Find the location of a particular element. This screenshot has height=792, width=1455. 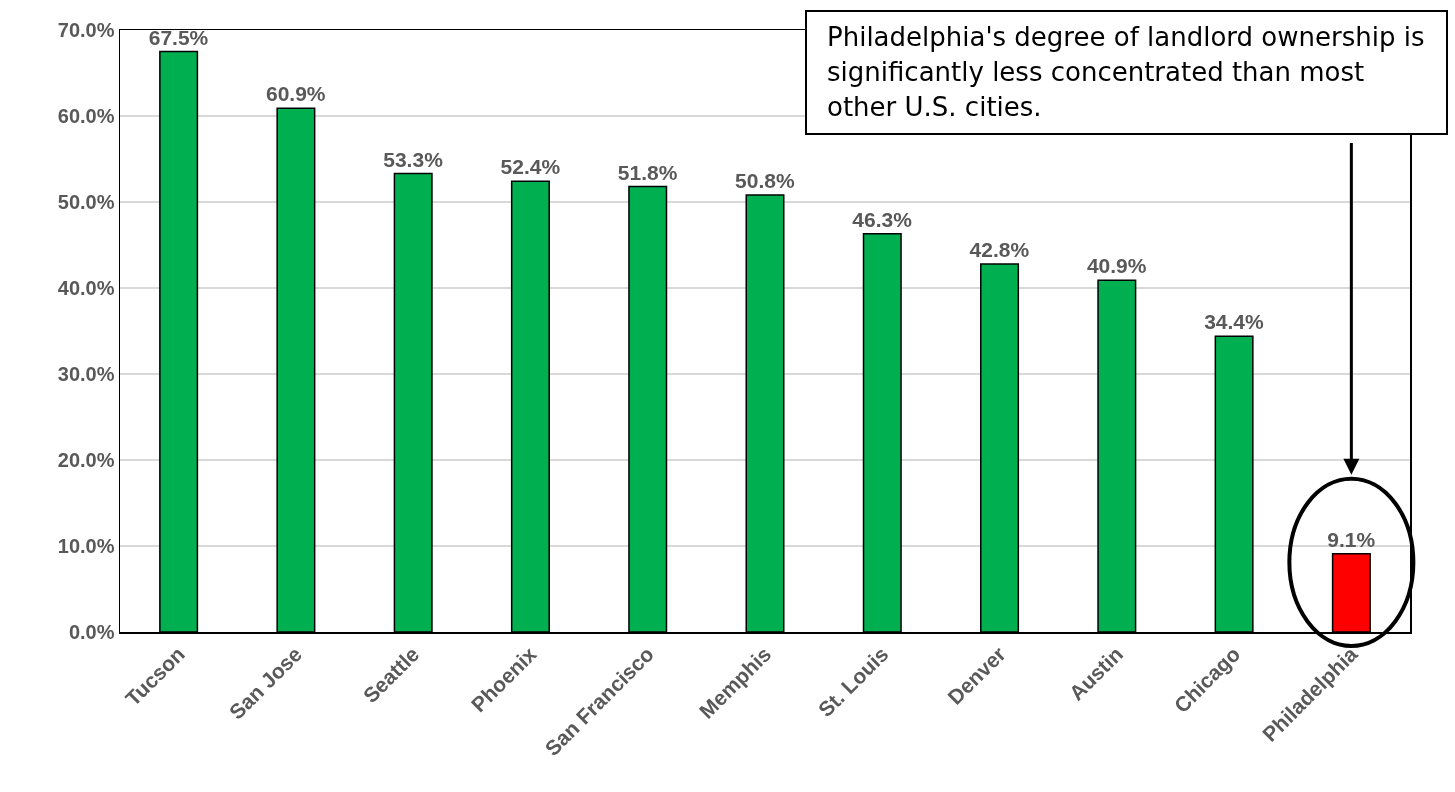

y-tick-label: 20.0% is located at coordinates (86, 460).